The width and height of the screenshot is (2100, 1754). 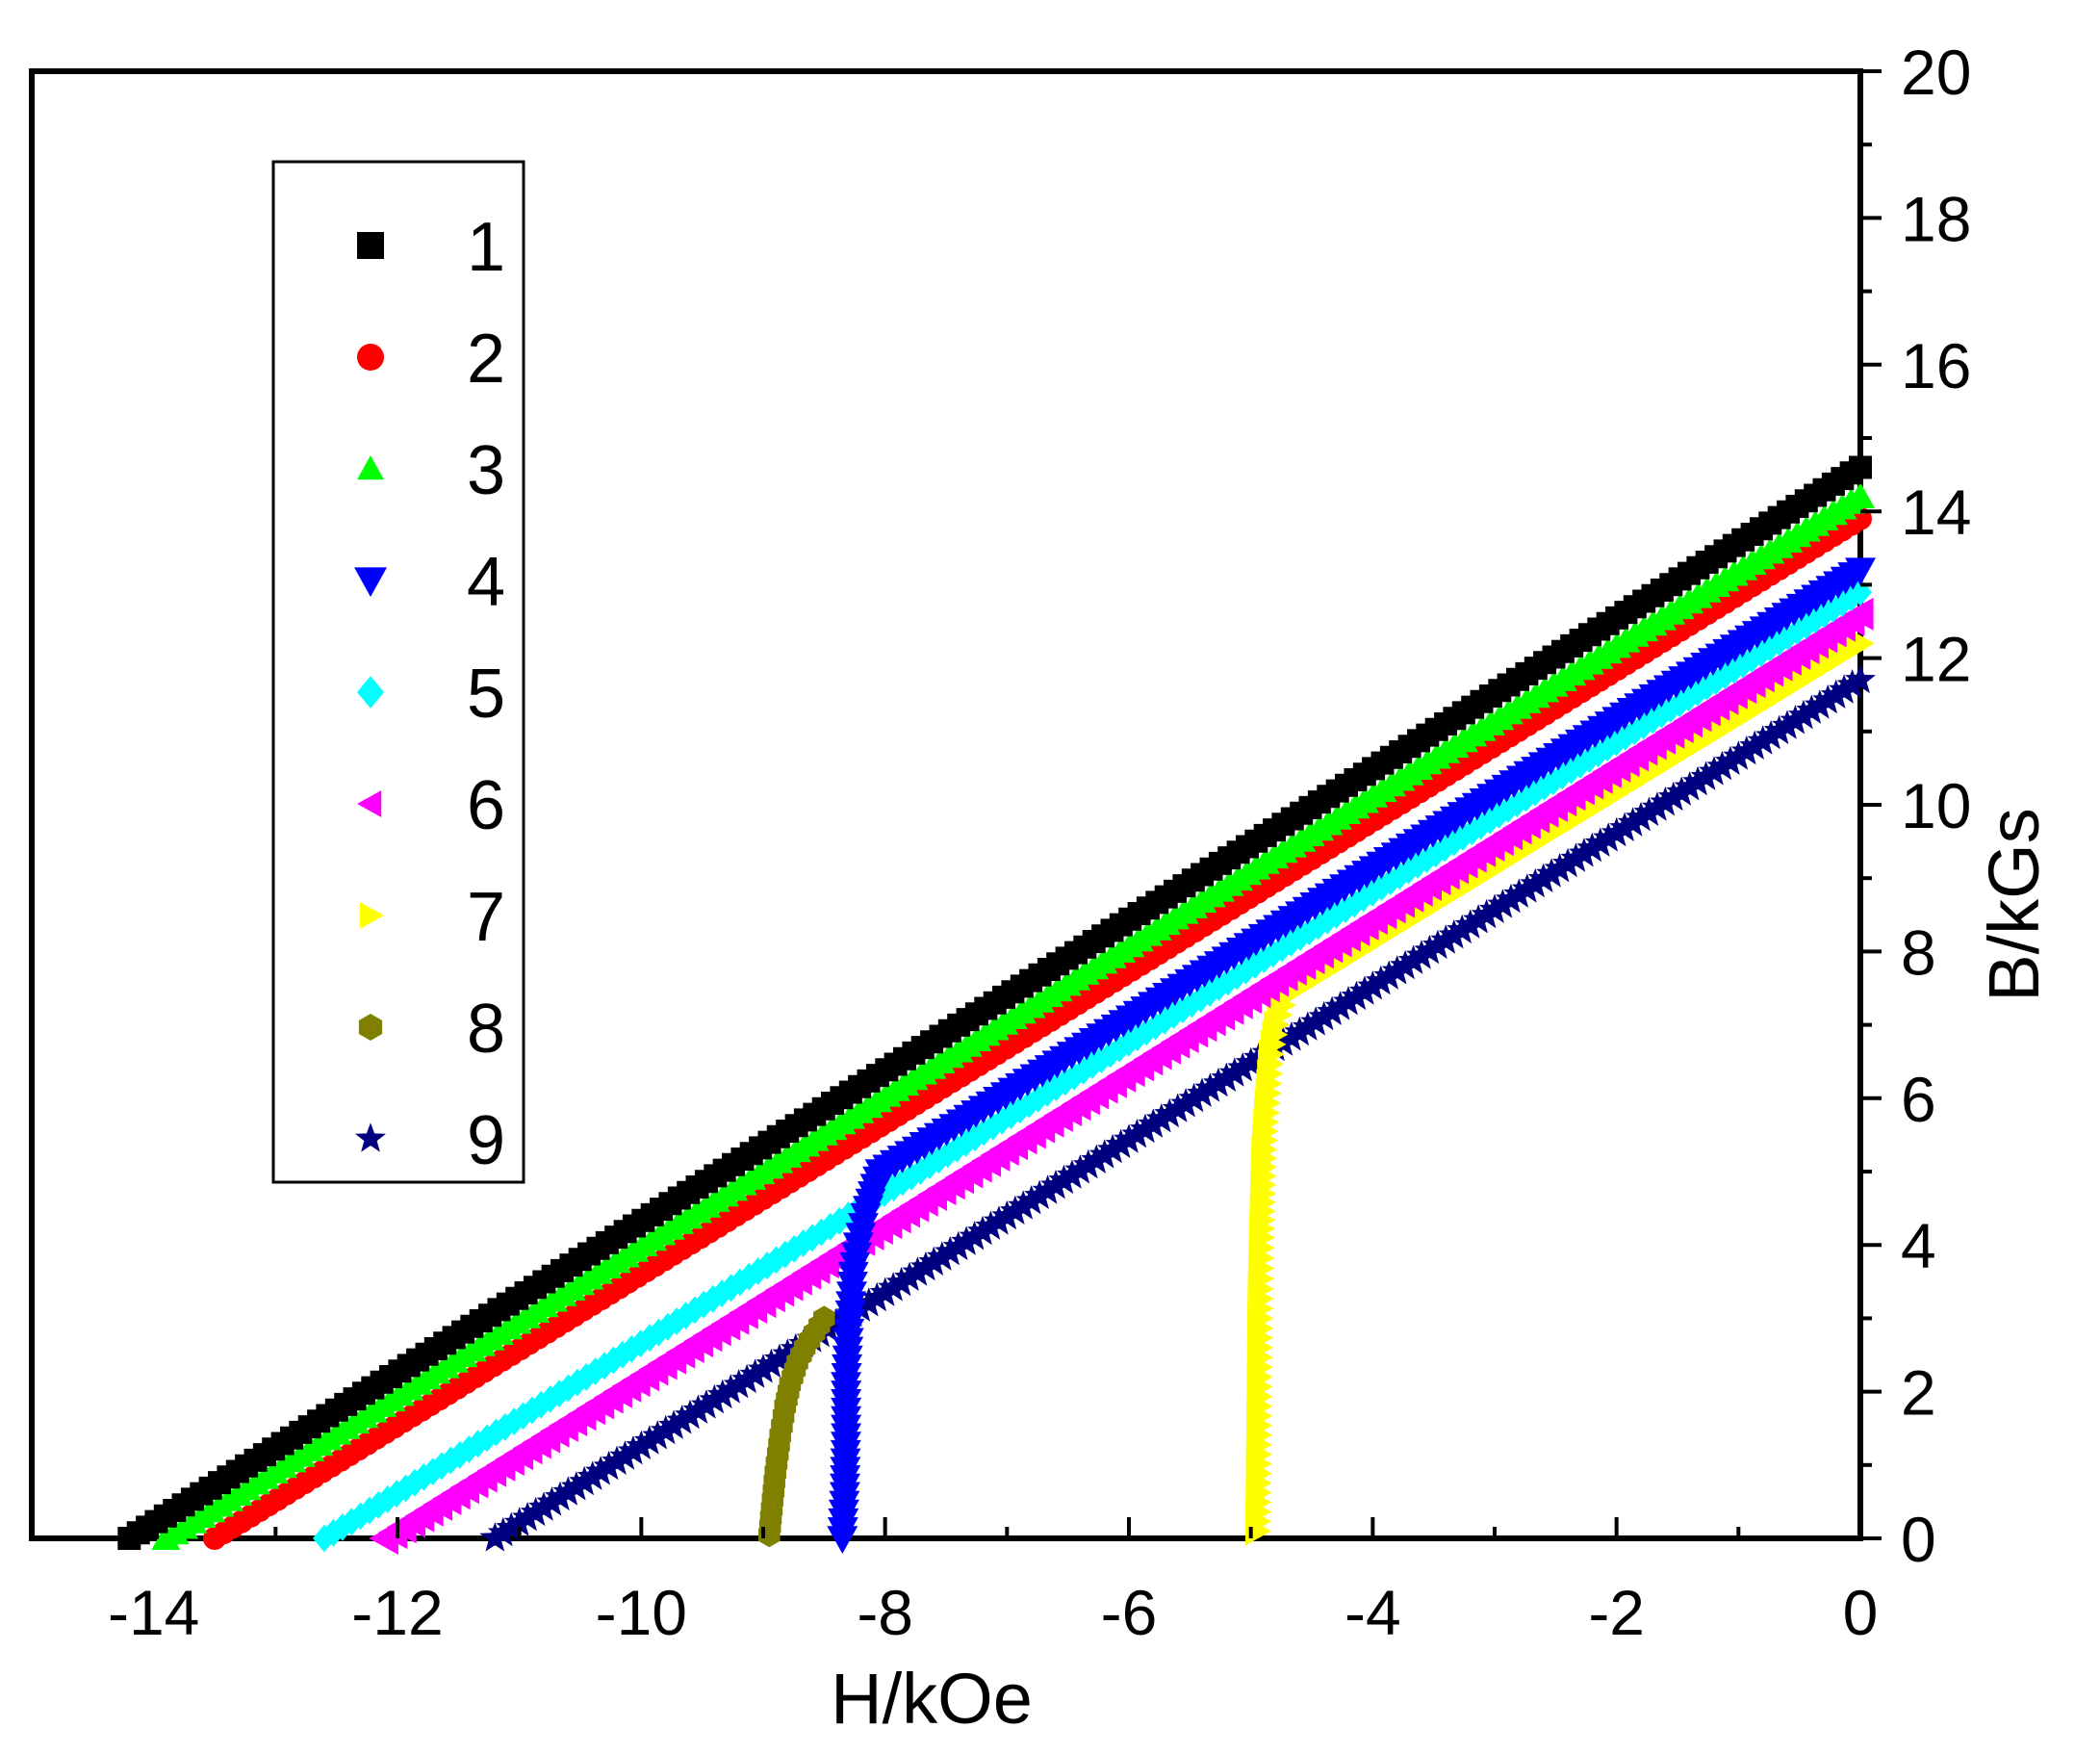 What do you see at coordinates (1936, 806) in the screenshot?
I see `y-tick-label: 10` at bounding box center [1936, 806].